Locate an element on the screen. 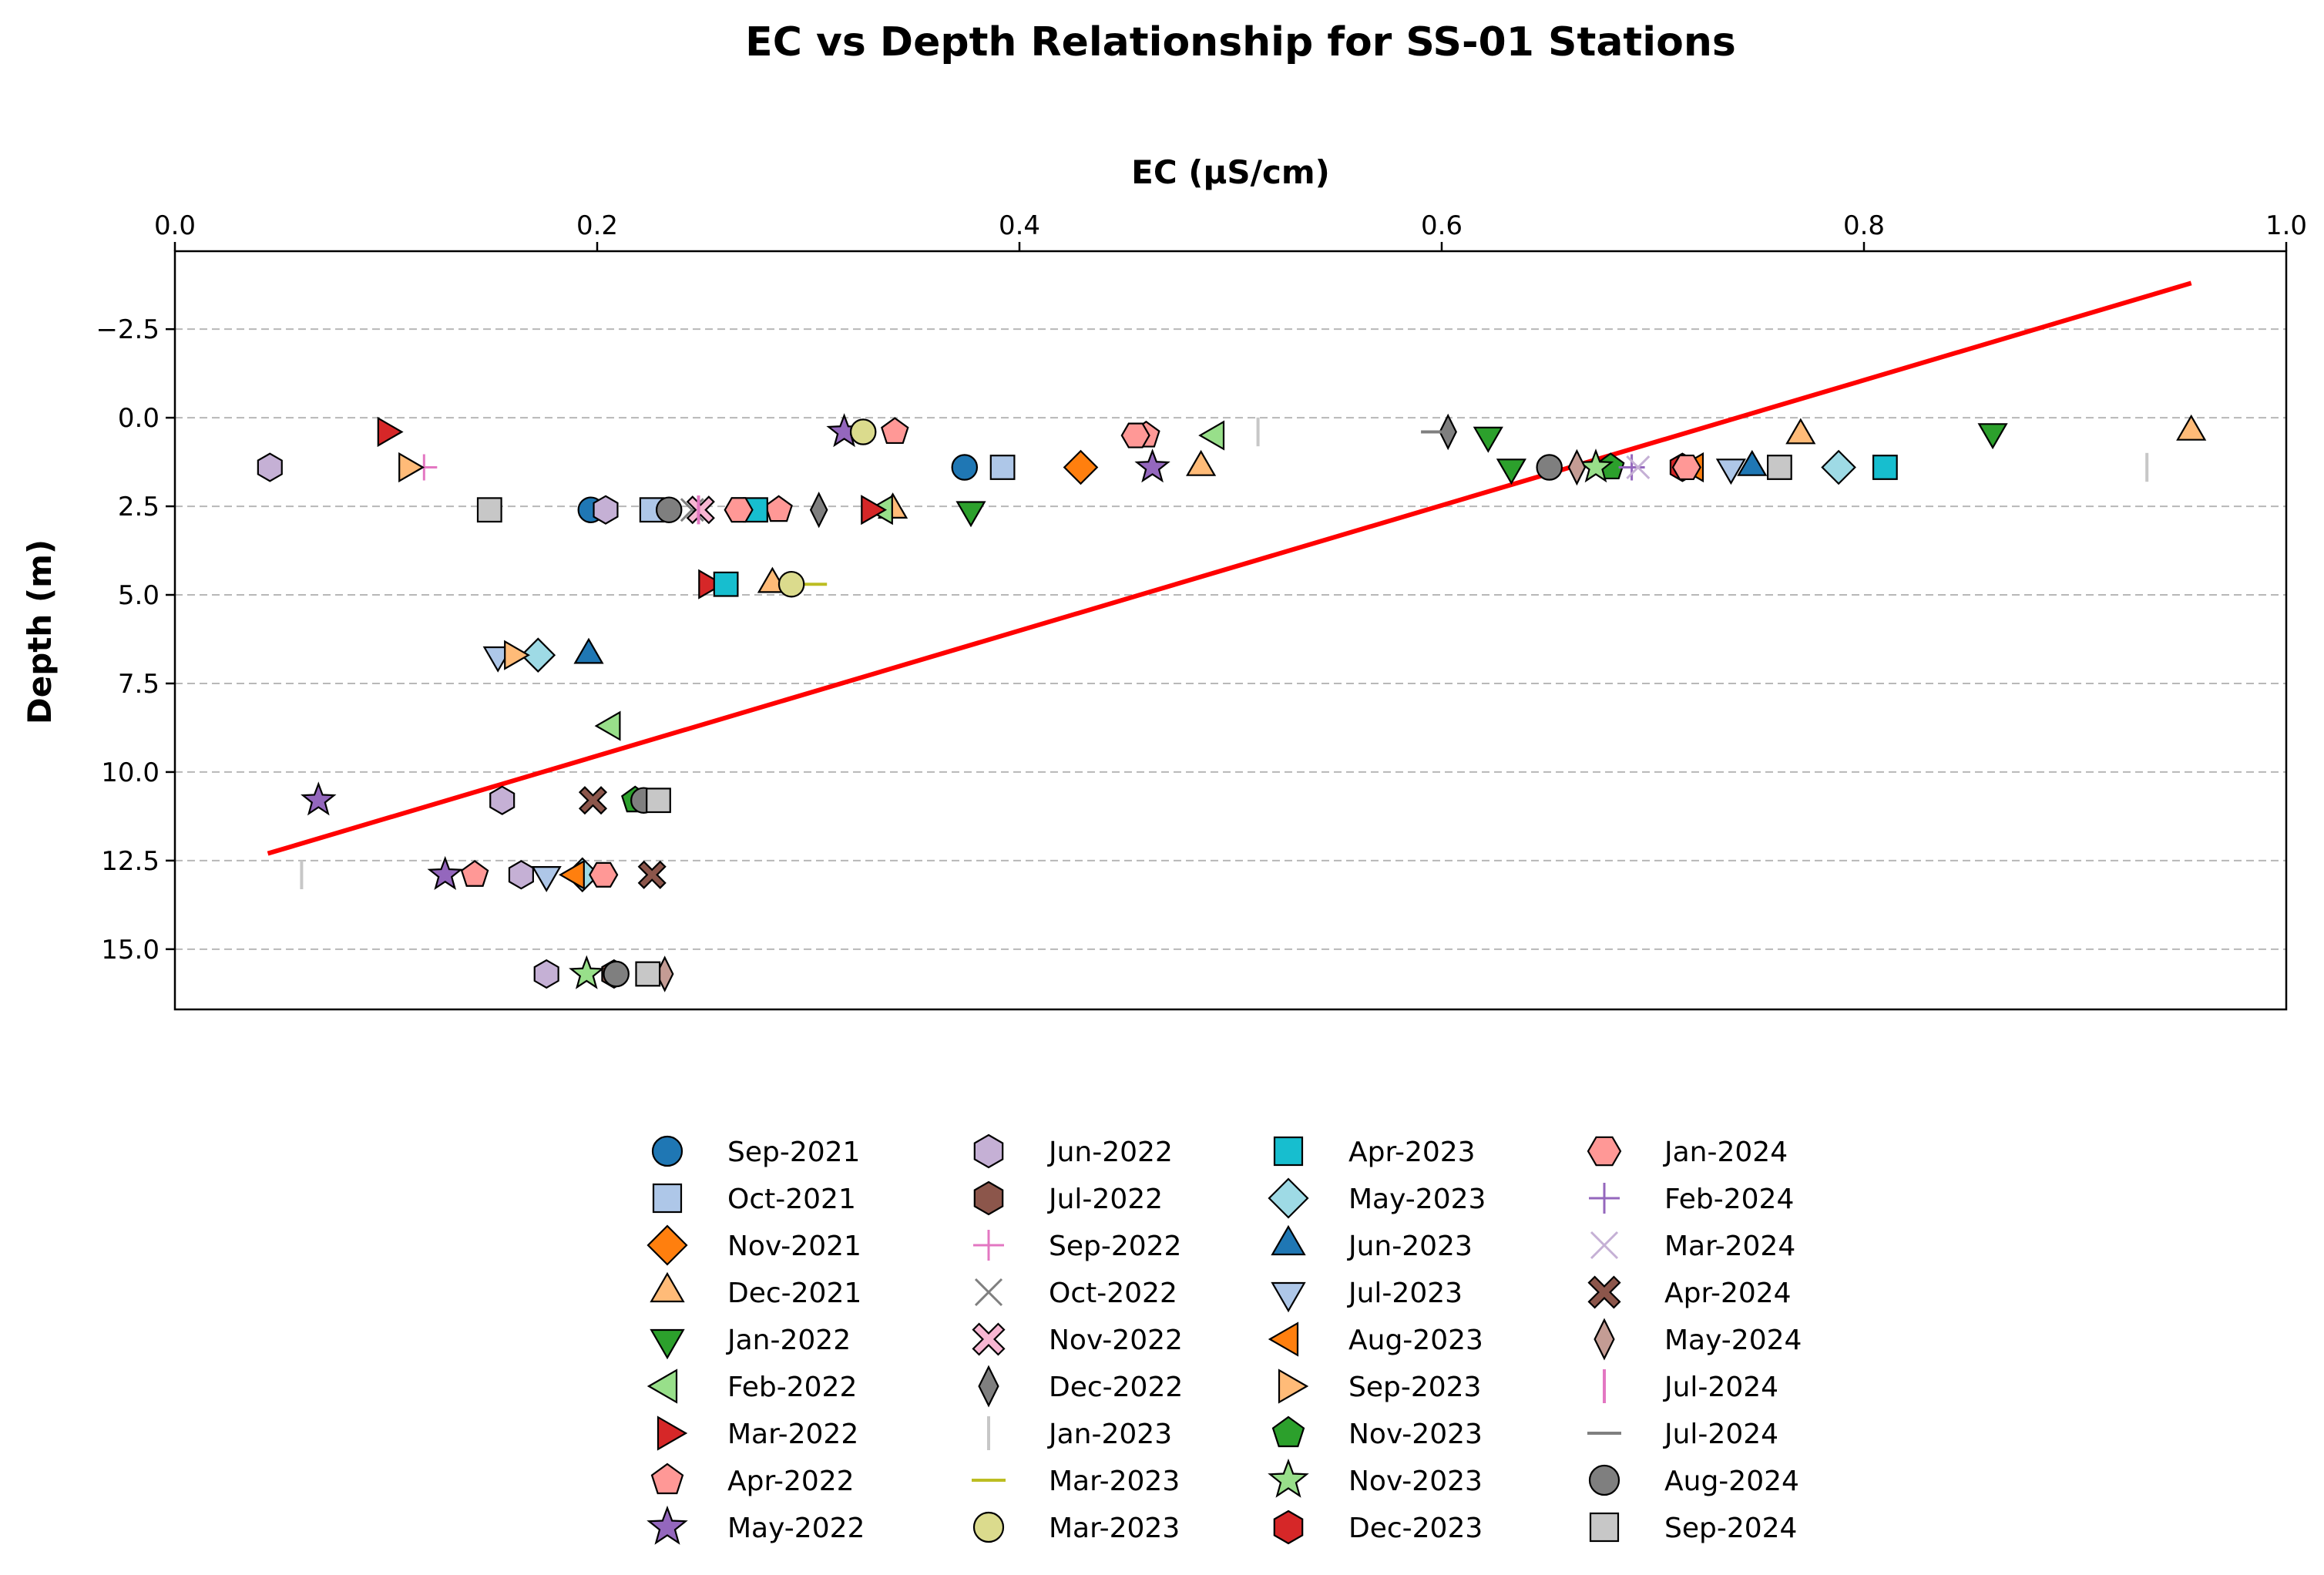 This screenshot has height=1575, width=2324. y-tick-label: 0.0 is located at coordinates (139, 418).